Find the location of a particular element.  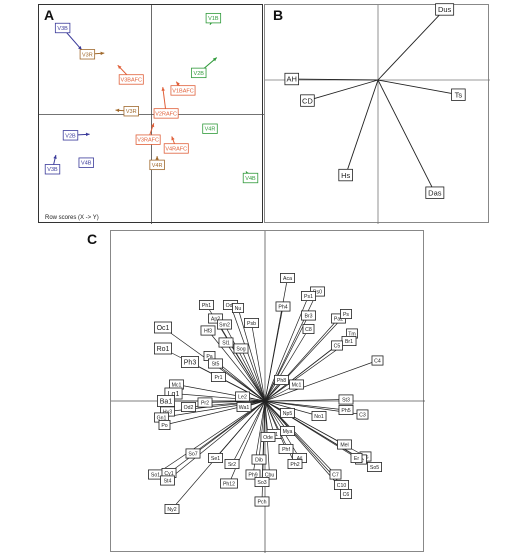

panel-c-label-po-43-text: Po is located at coordinates (164, 426).